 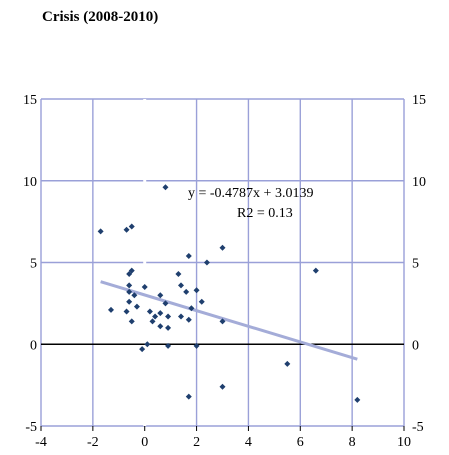 I want to click on x-tick-label: 4, so click(x=248, y=442).